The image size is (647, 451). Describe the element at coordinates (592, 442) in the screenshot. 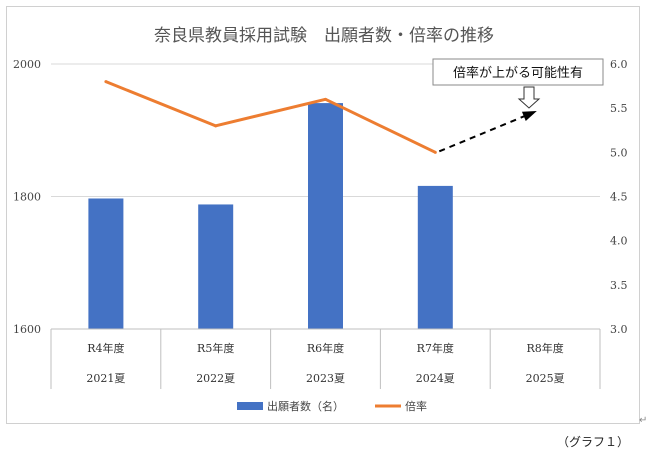

I see `figure-caption: （グラフ１）` at that location.